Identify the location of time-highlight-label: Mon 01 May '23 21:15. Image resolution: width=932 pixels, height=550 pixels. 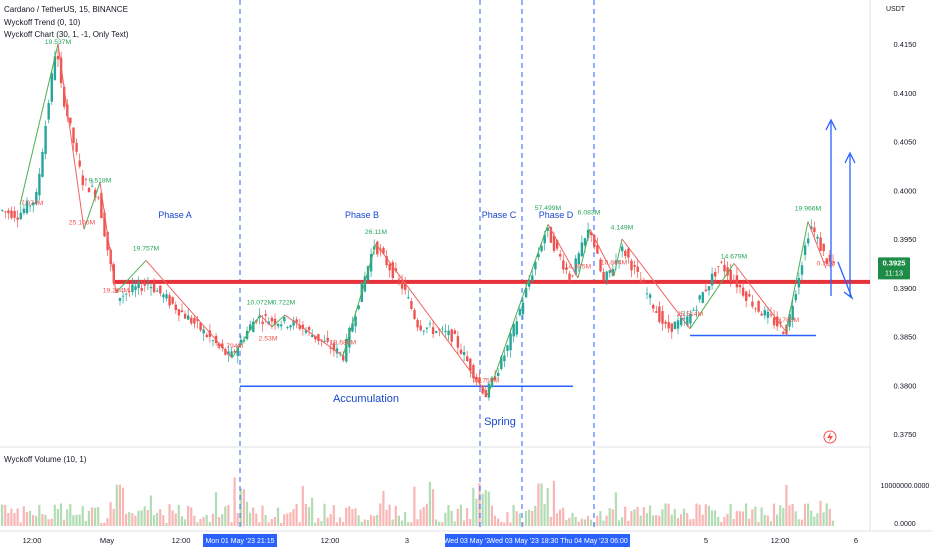
(239, 541).